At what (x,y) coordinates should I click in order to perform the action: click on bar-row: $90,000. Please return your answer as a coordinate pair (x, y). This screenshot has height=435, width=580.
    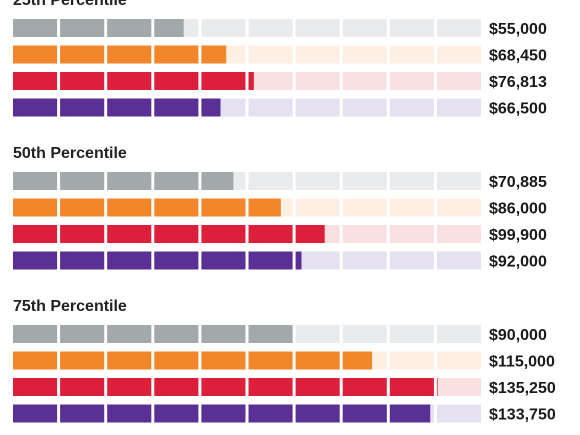
    Looking at the image, I should click on (280, 334).